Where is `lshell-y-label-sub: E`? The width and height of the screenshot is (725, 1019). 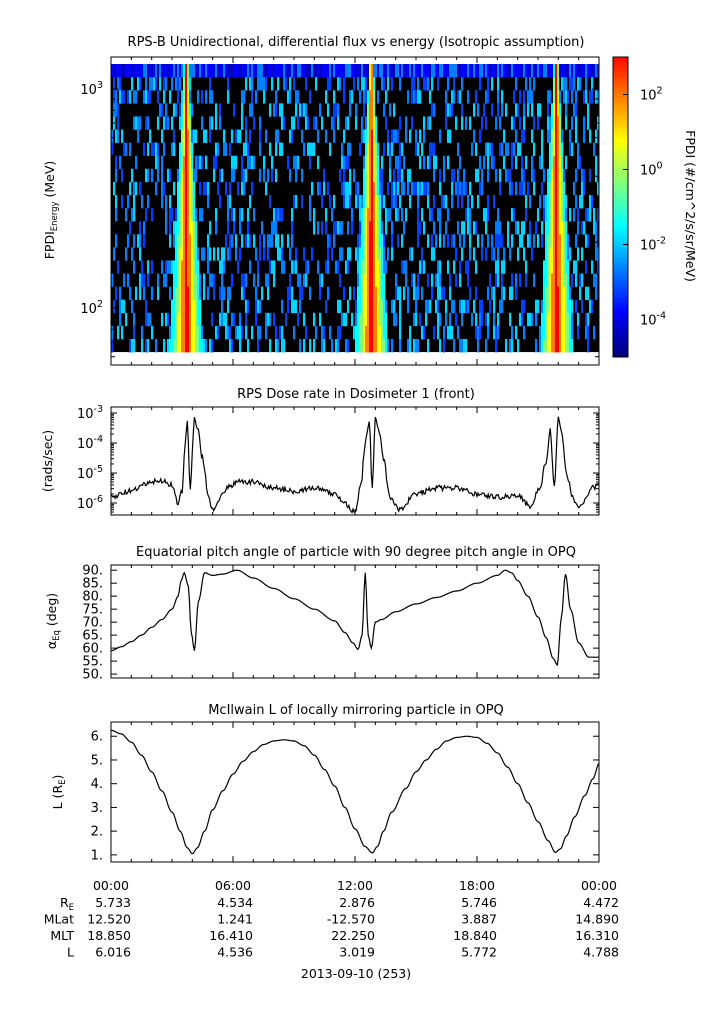 lshell-y-label-sub: E is located at coordinates (63, 782).